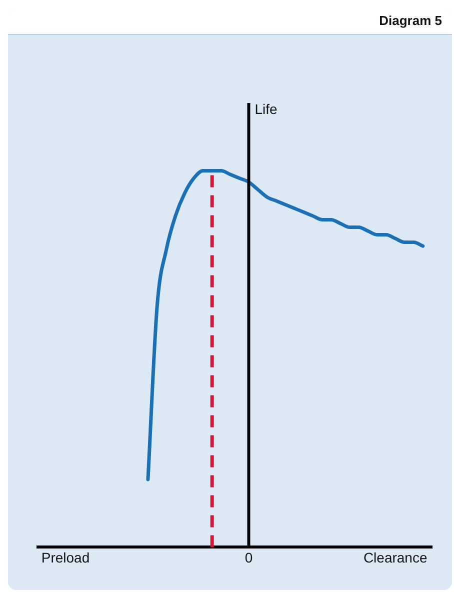  I want to click on x-tick-label: 0, so click(248, 557).